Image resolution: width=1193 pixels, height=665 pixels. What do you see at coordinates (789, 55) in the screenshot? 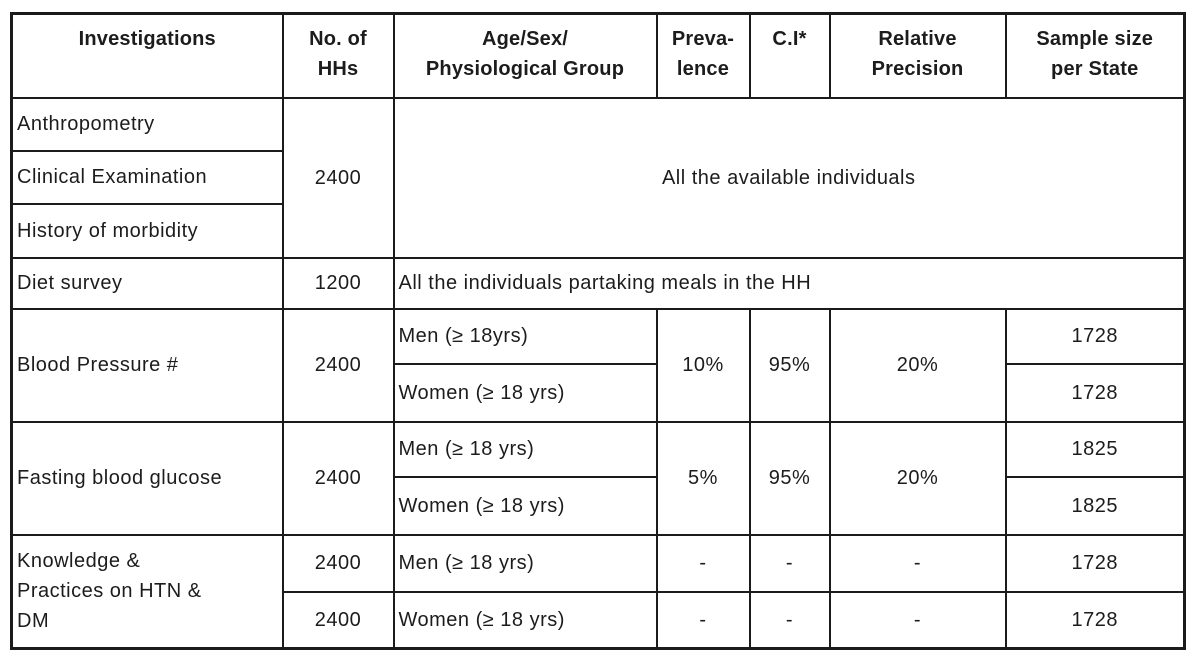
I see `header-ci: C.I*` at bounding box center [789, 55].